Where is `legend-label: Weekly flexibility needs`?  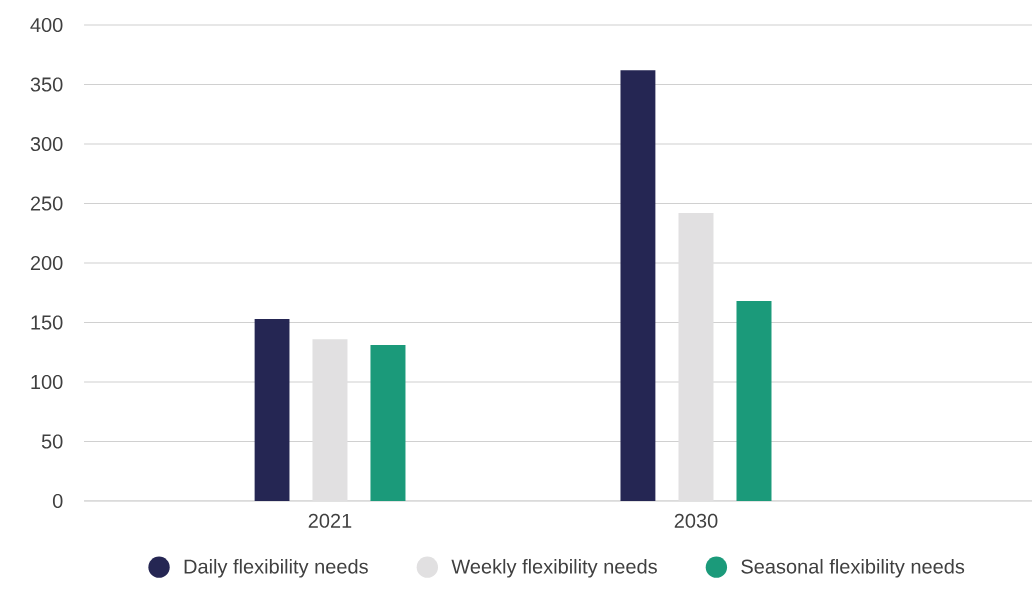
legend-label: Weekly flexibility needs is located at coordinates (554, 568).